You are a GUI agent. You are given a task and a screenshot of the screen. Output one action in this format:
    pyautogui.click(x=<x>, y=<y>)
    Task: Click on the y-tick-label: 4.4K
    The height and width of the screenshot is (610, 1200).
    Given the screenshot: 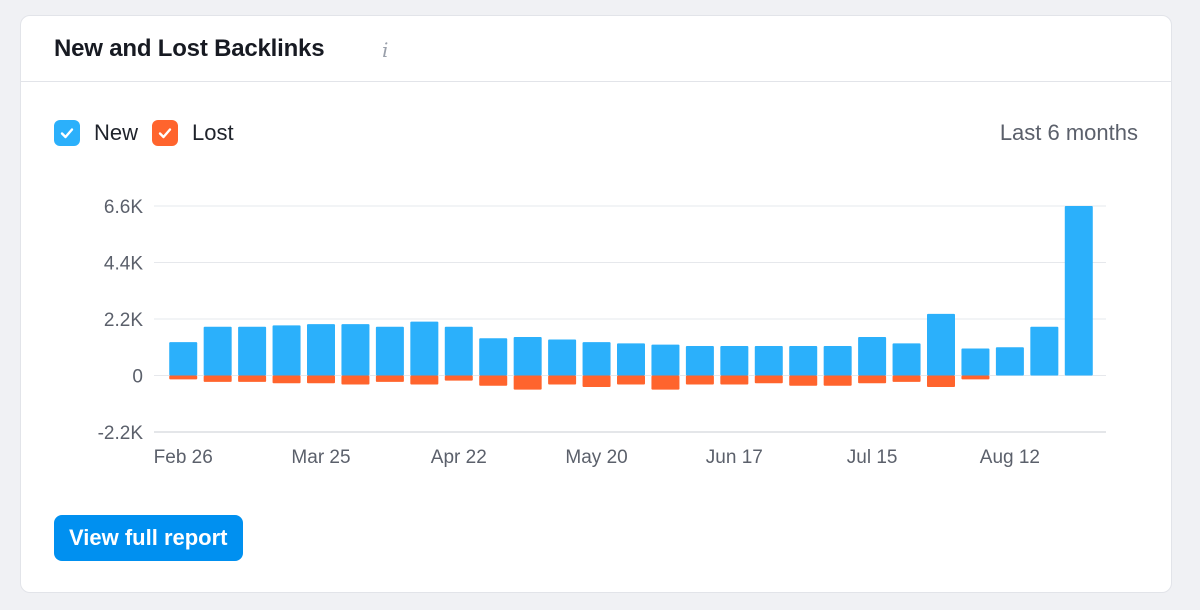 What is the action you would take?
    pyautogui.click(x=123, y=264)
    